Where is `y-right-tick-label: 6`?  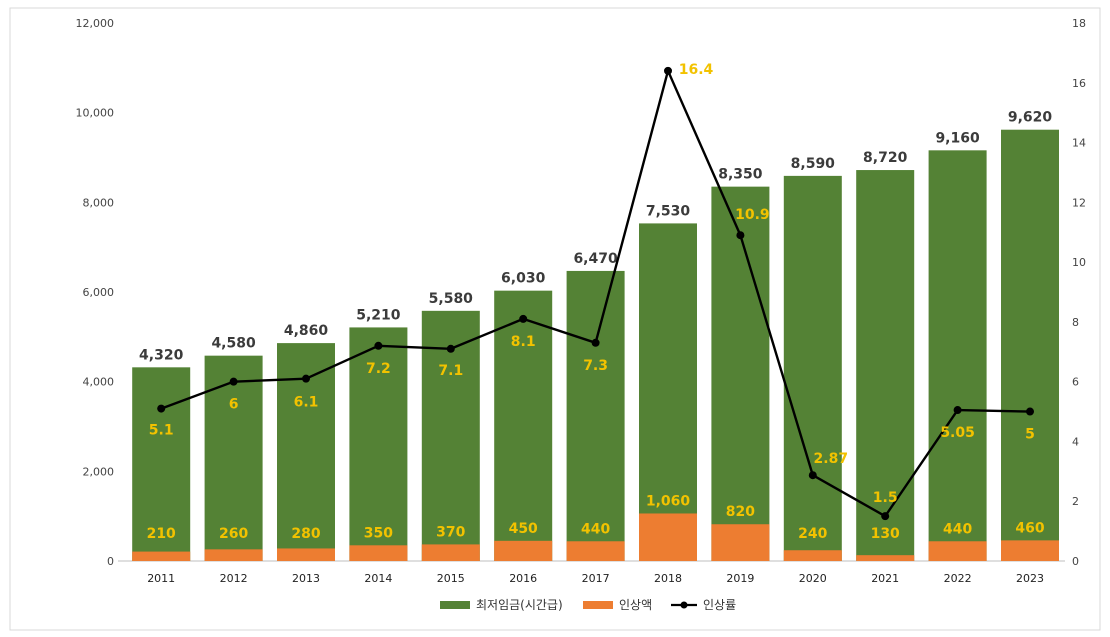
y-right-tick-label: 6 is located at coordinates (1075, 382).